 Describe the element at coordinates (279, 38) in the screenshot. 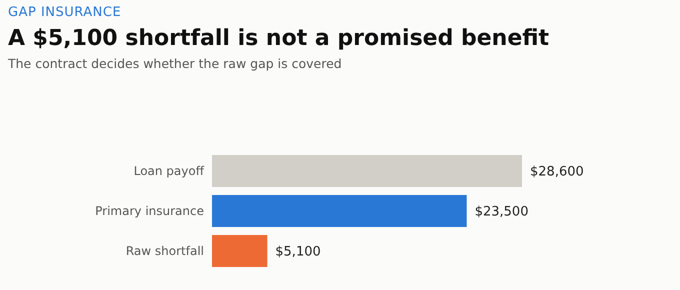

I see `chart-title: A $5,100 shortfall is not a promised benefit` at that location.